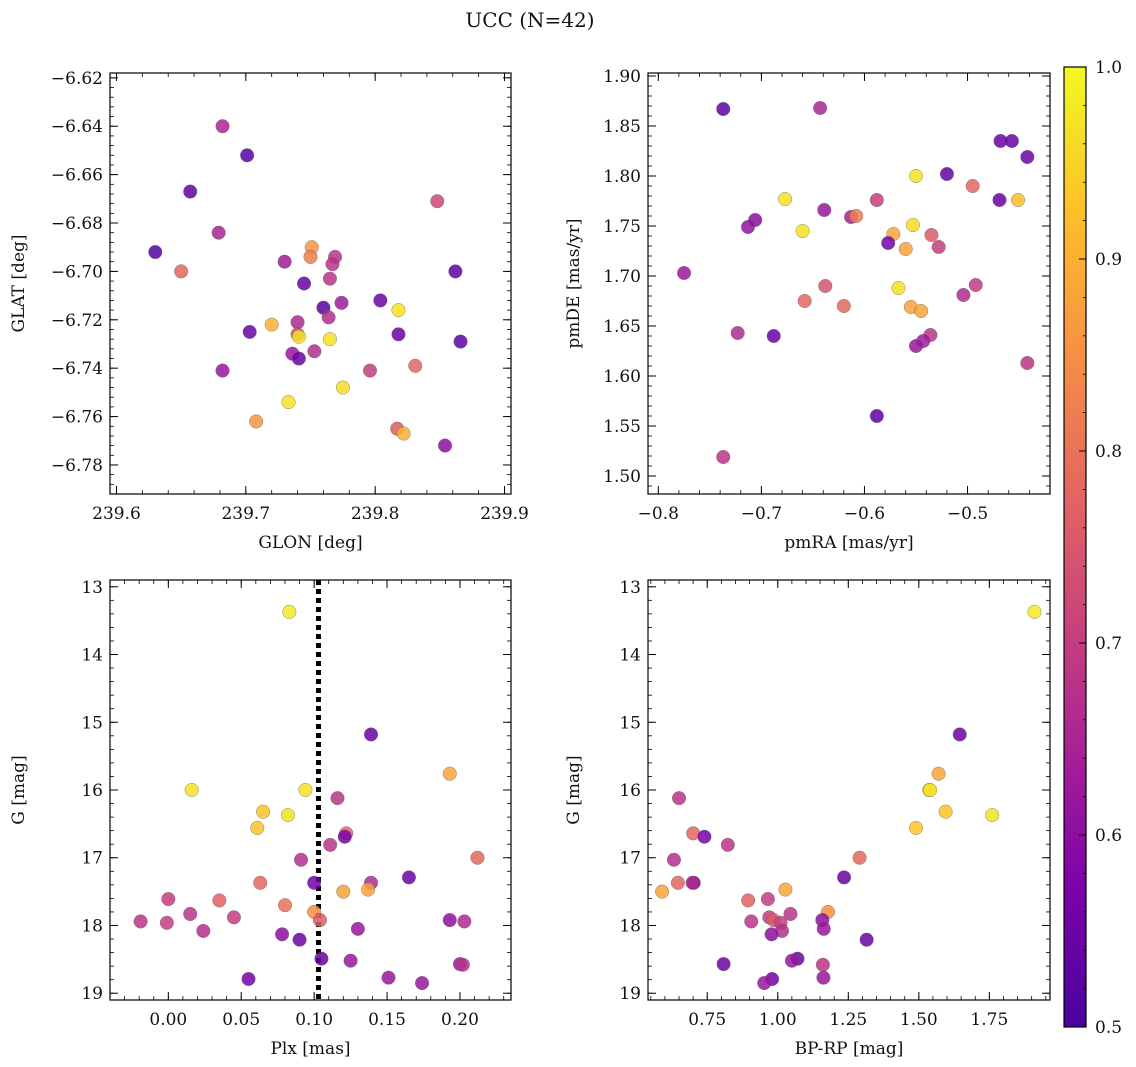 Image resolution: width=1136 pixels, height=1067 pixels. I want to click on x-axis-label: BP-RP [mag], so click(849, 1049).